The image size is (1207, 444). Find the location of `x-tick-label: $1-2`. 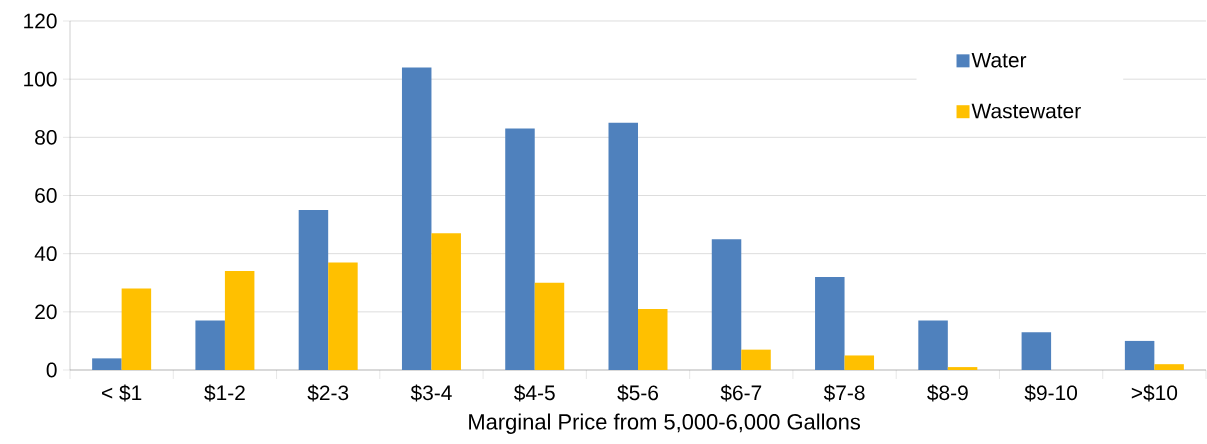

x-tick-label: $1-2 is located at coordinates (224, 393).